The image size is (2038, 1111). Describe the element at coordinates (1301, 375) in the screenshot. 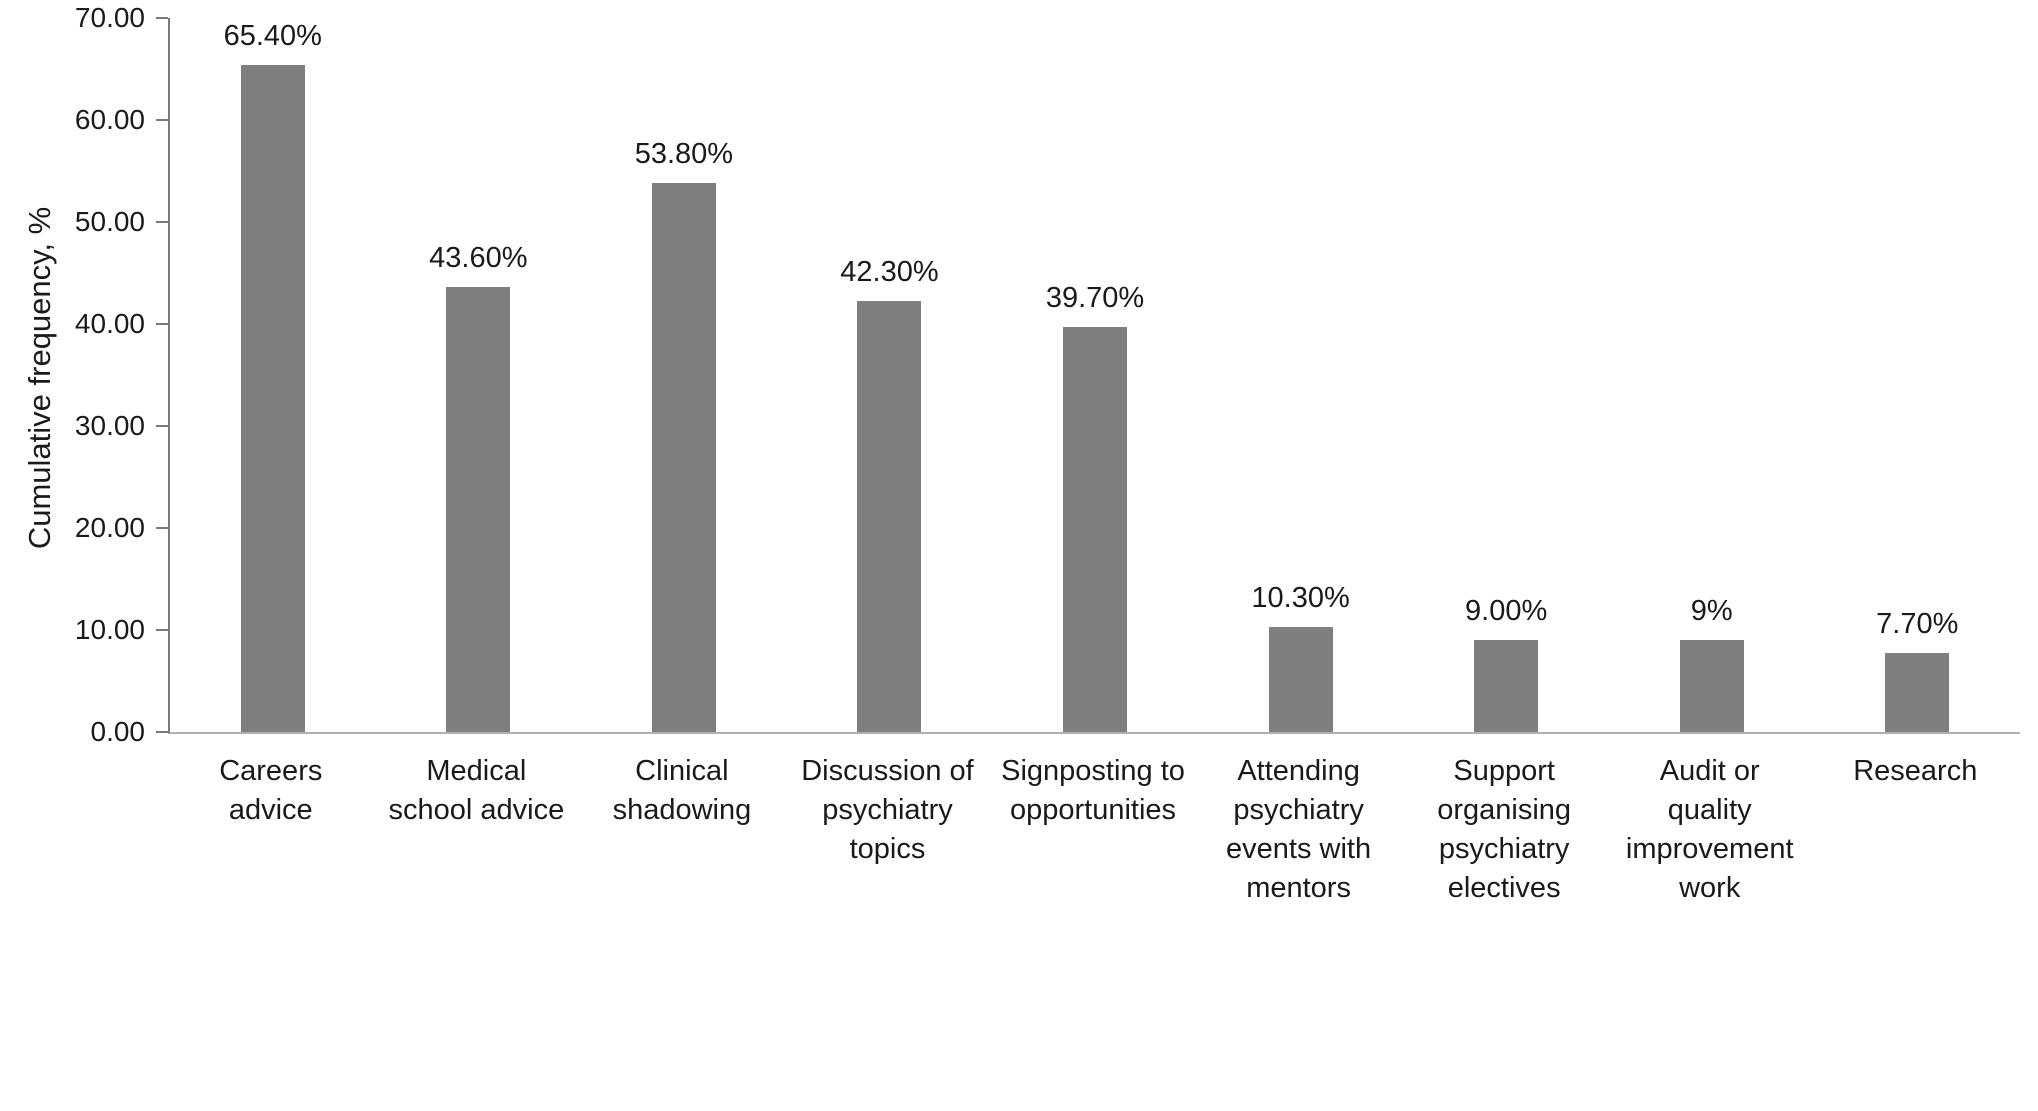

I see `bar-slot: 10.30%` at that location.